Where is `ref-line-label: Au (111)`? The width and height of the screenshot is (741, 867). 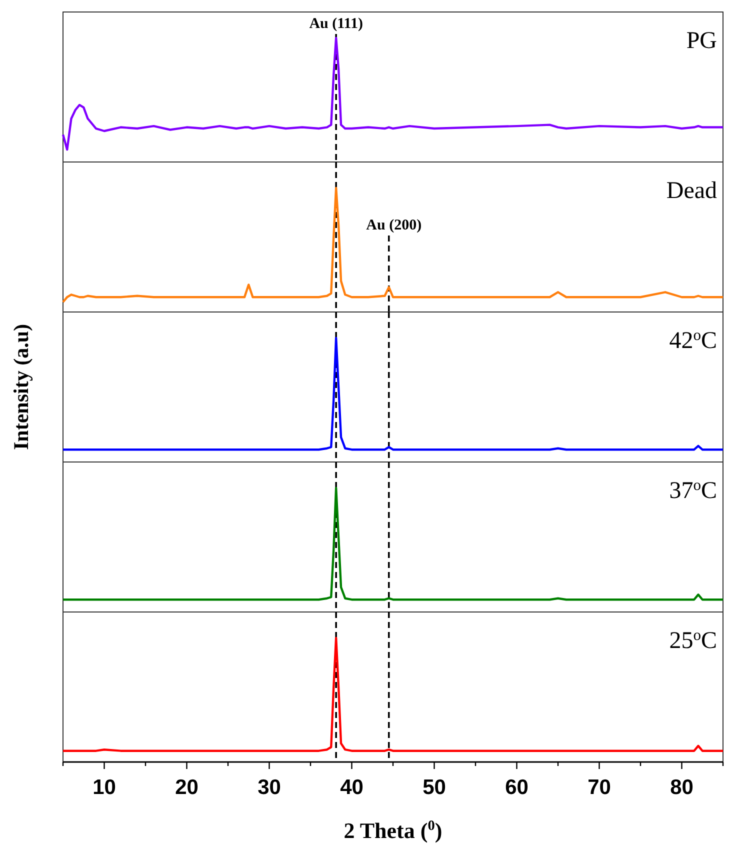 ref-line-label: Au (111) is located at coordinates (336, 24).